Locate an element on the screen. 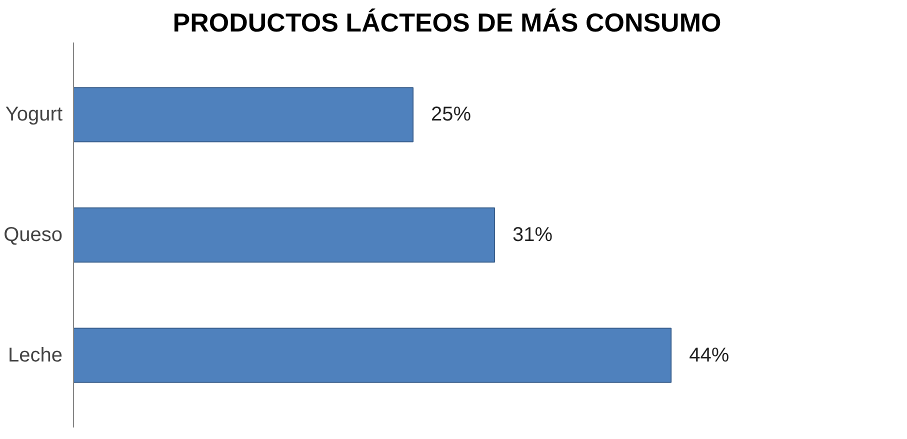  y-tick-label: Yogurt is located at coordinates (34, 115).